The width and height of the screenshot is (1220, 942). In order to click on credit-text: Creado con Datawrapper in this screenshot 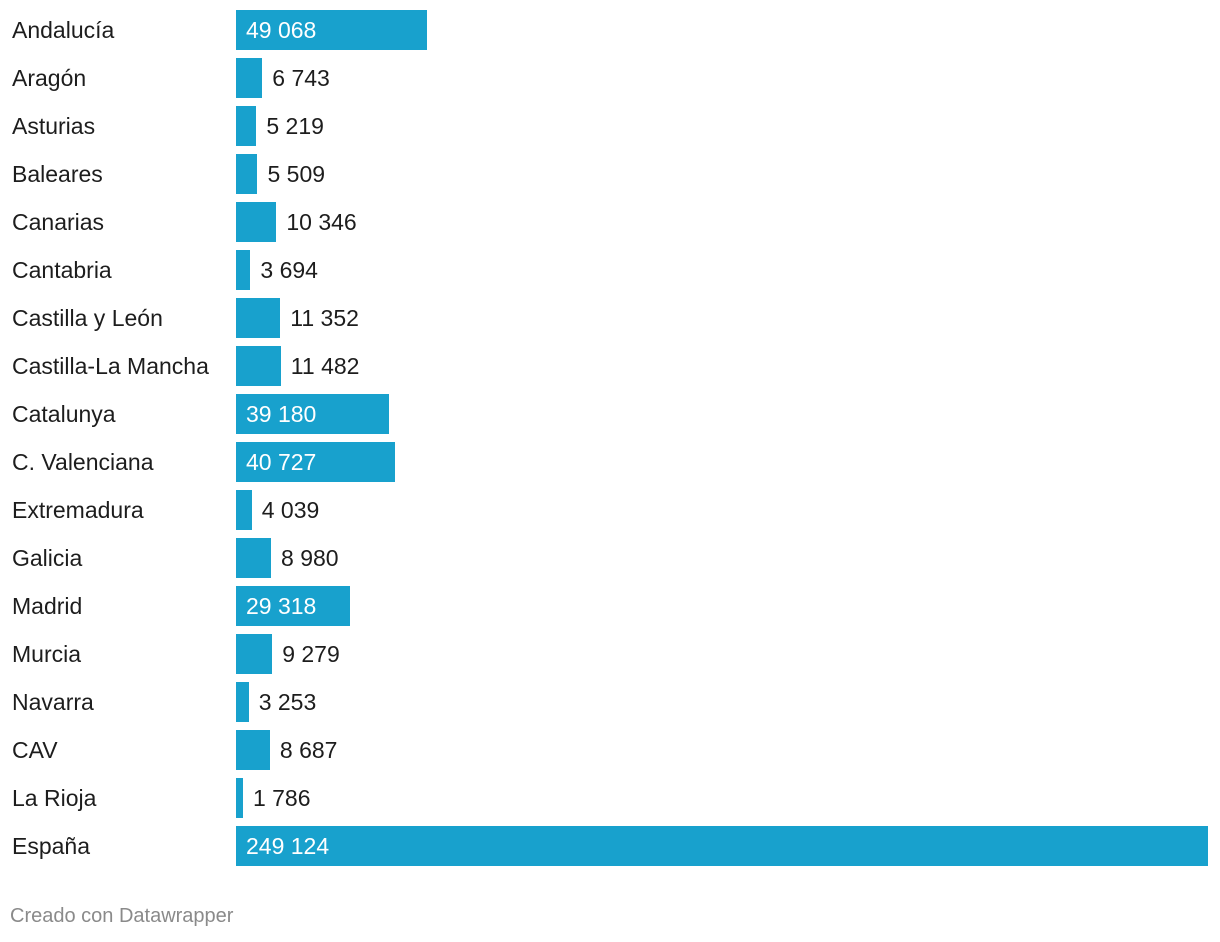, I will do `click(122, 916)`.